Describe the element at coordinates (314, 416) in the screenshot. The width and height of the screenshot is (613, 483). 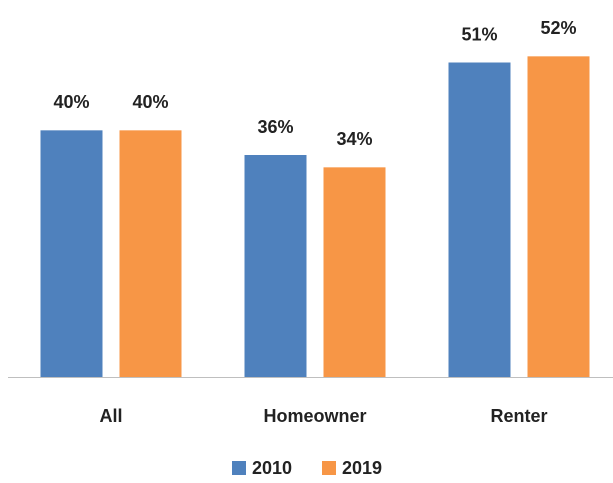
I see `x-tick-label: Homeowner` at that location.